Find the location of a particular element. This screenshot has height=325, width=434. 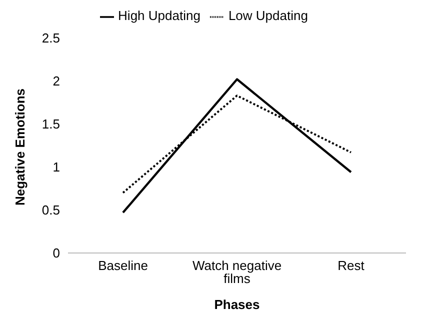

x-tick-label: Baseline is located at coordinates (123, 266).